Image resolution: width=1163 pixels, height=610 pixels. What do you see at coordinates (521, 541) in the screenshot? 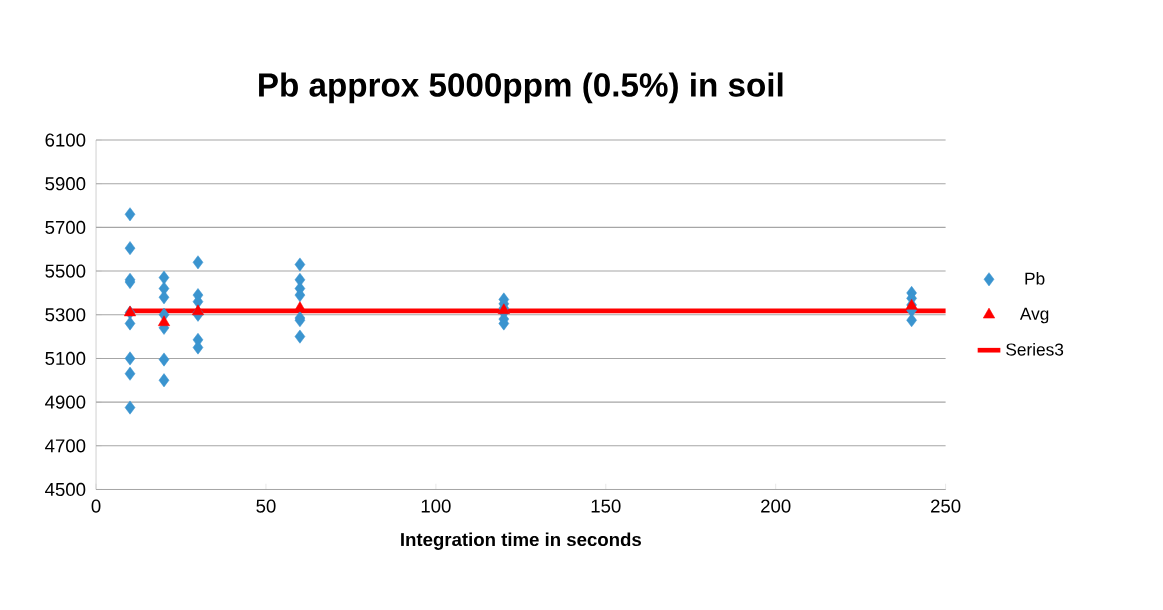
I see `x-axis-title: Integration time in seconds` at bounding box center [521, 541].